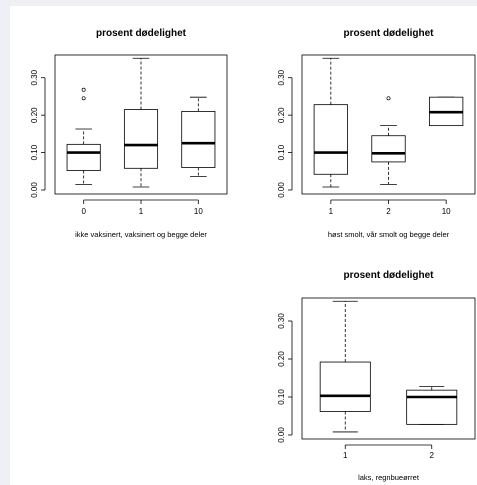  I want to click on x-axis-label: høst smolt, vår smolt og begge deler, so click(389, 234).